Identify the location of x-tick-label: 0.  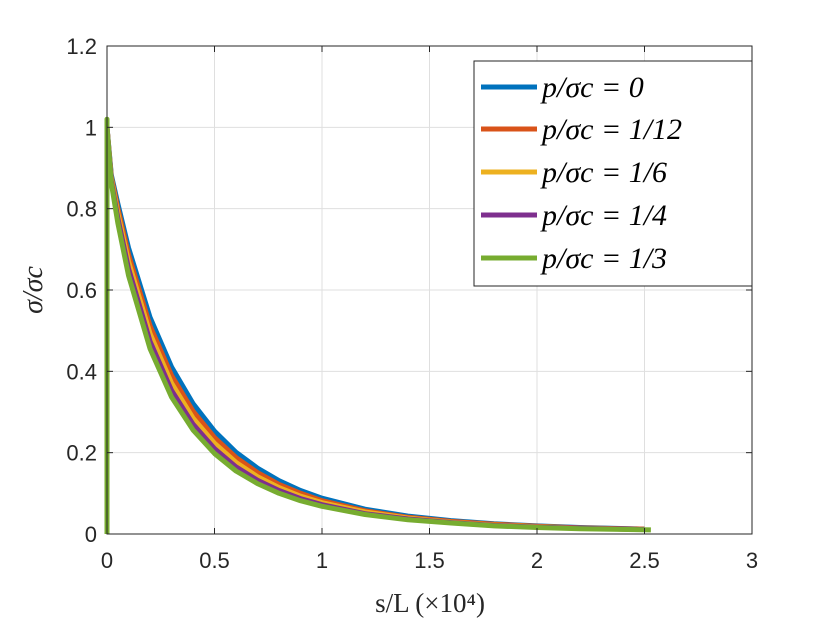
(107, 560).